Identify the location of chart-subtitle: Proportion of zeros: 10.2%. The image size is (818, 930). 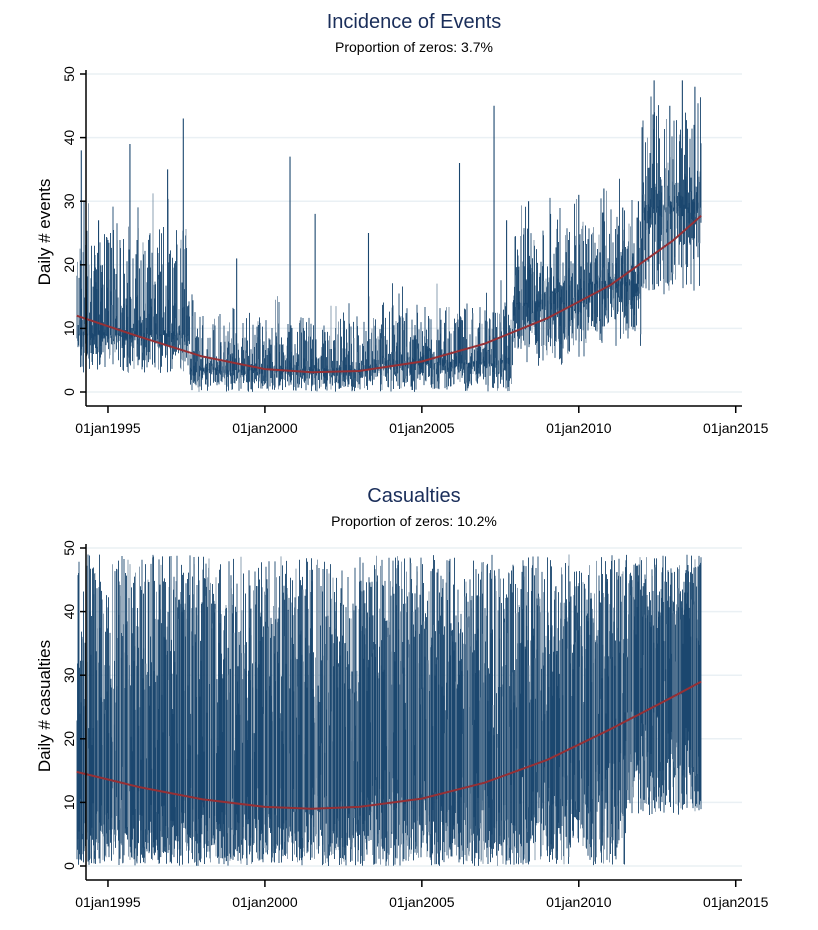
(414, 521).